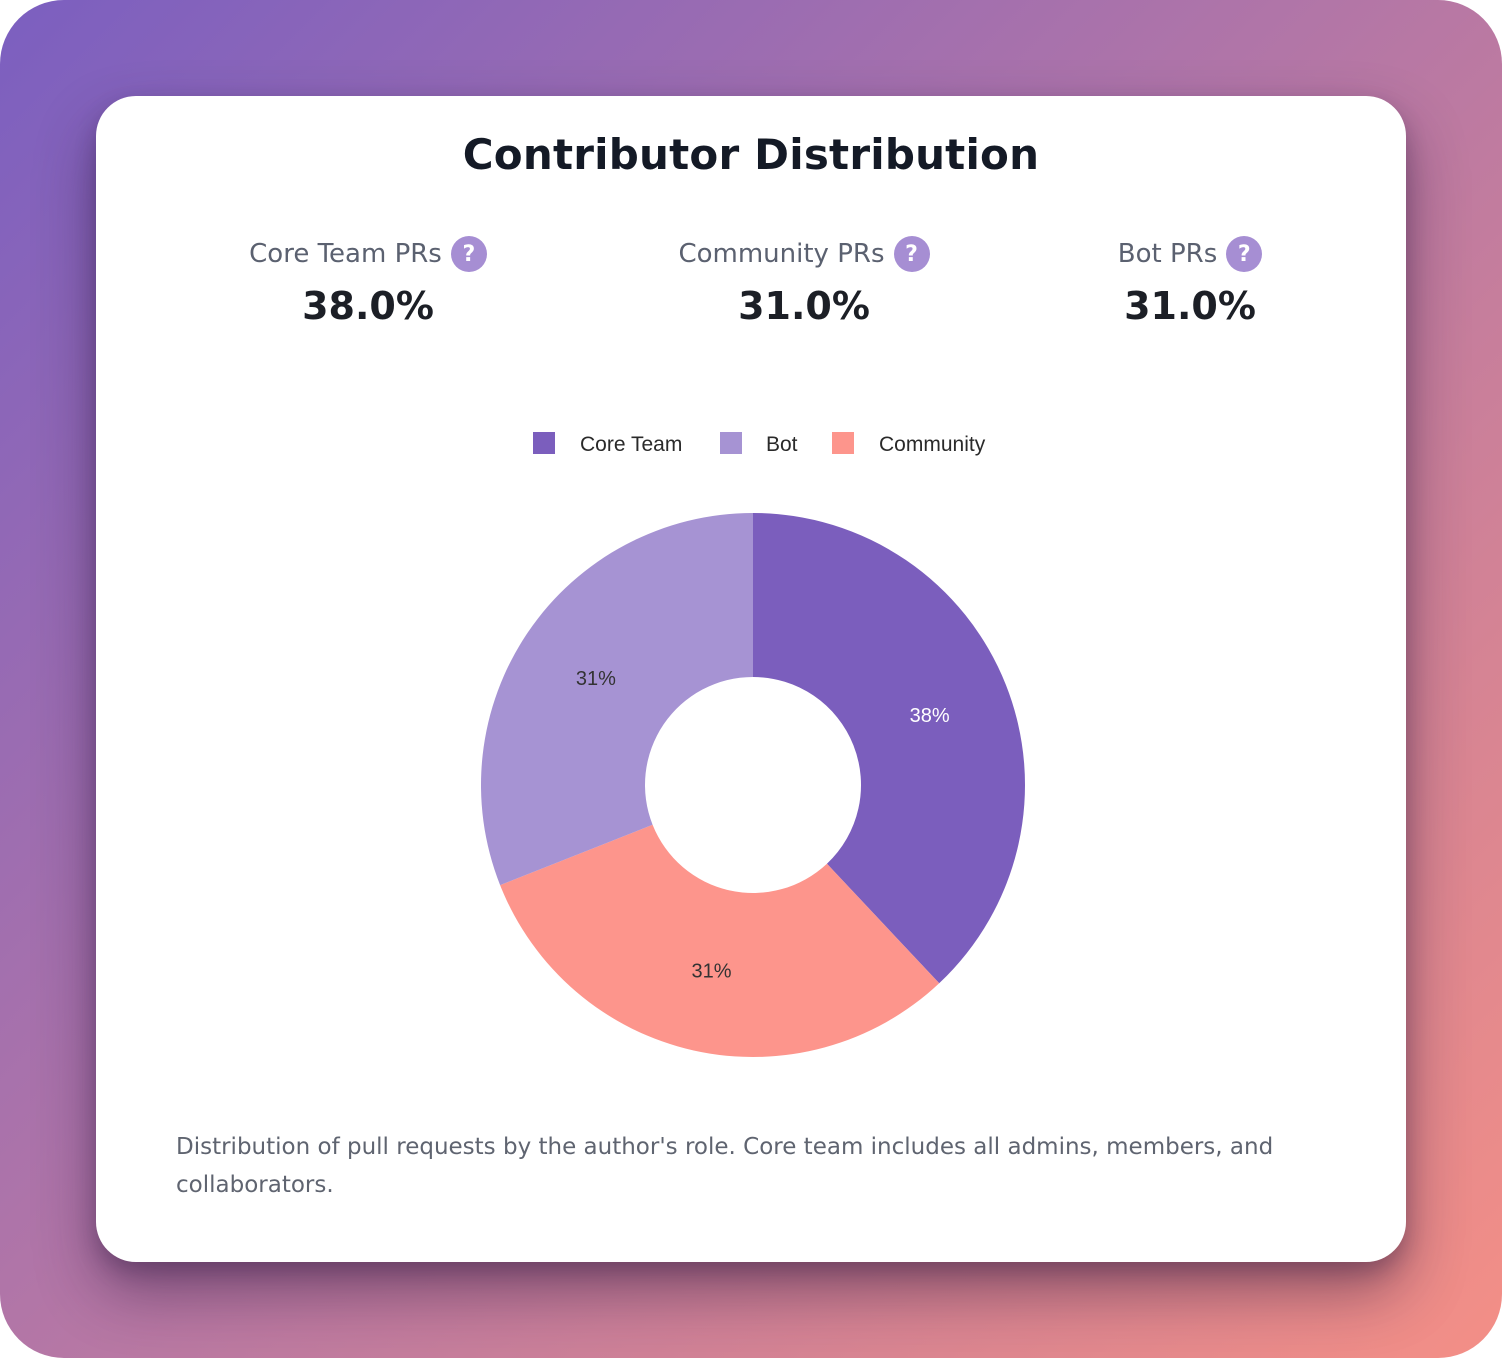  What do you see at coordinates (368, 306) in the screenshot?
I see `stat-value: 38.0%` at bounding box center [368, 306].